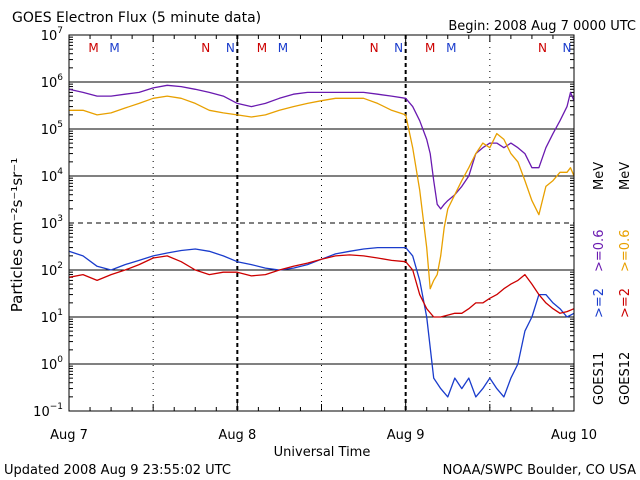 This screenshot has height=480, width=640. I want to click on x-tick-labels: Aug 7 Aug 8 Aug 9 Aug 10, so click(323, 435).